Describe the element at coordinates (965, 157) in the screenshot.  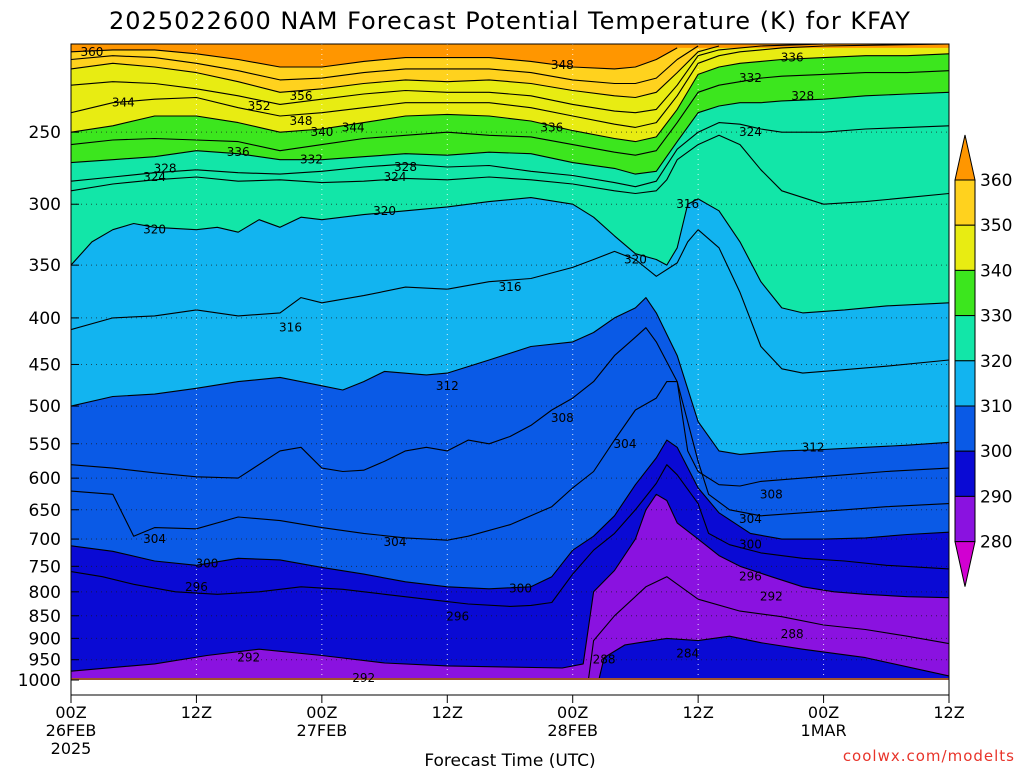
I see `colorbar-top-triangle` at that location.